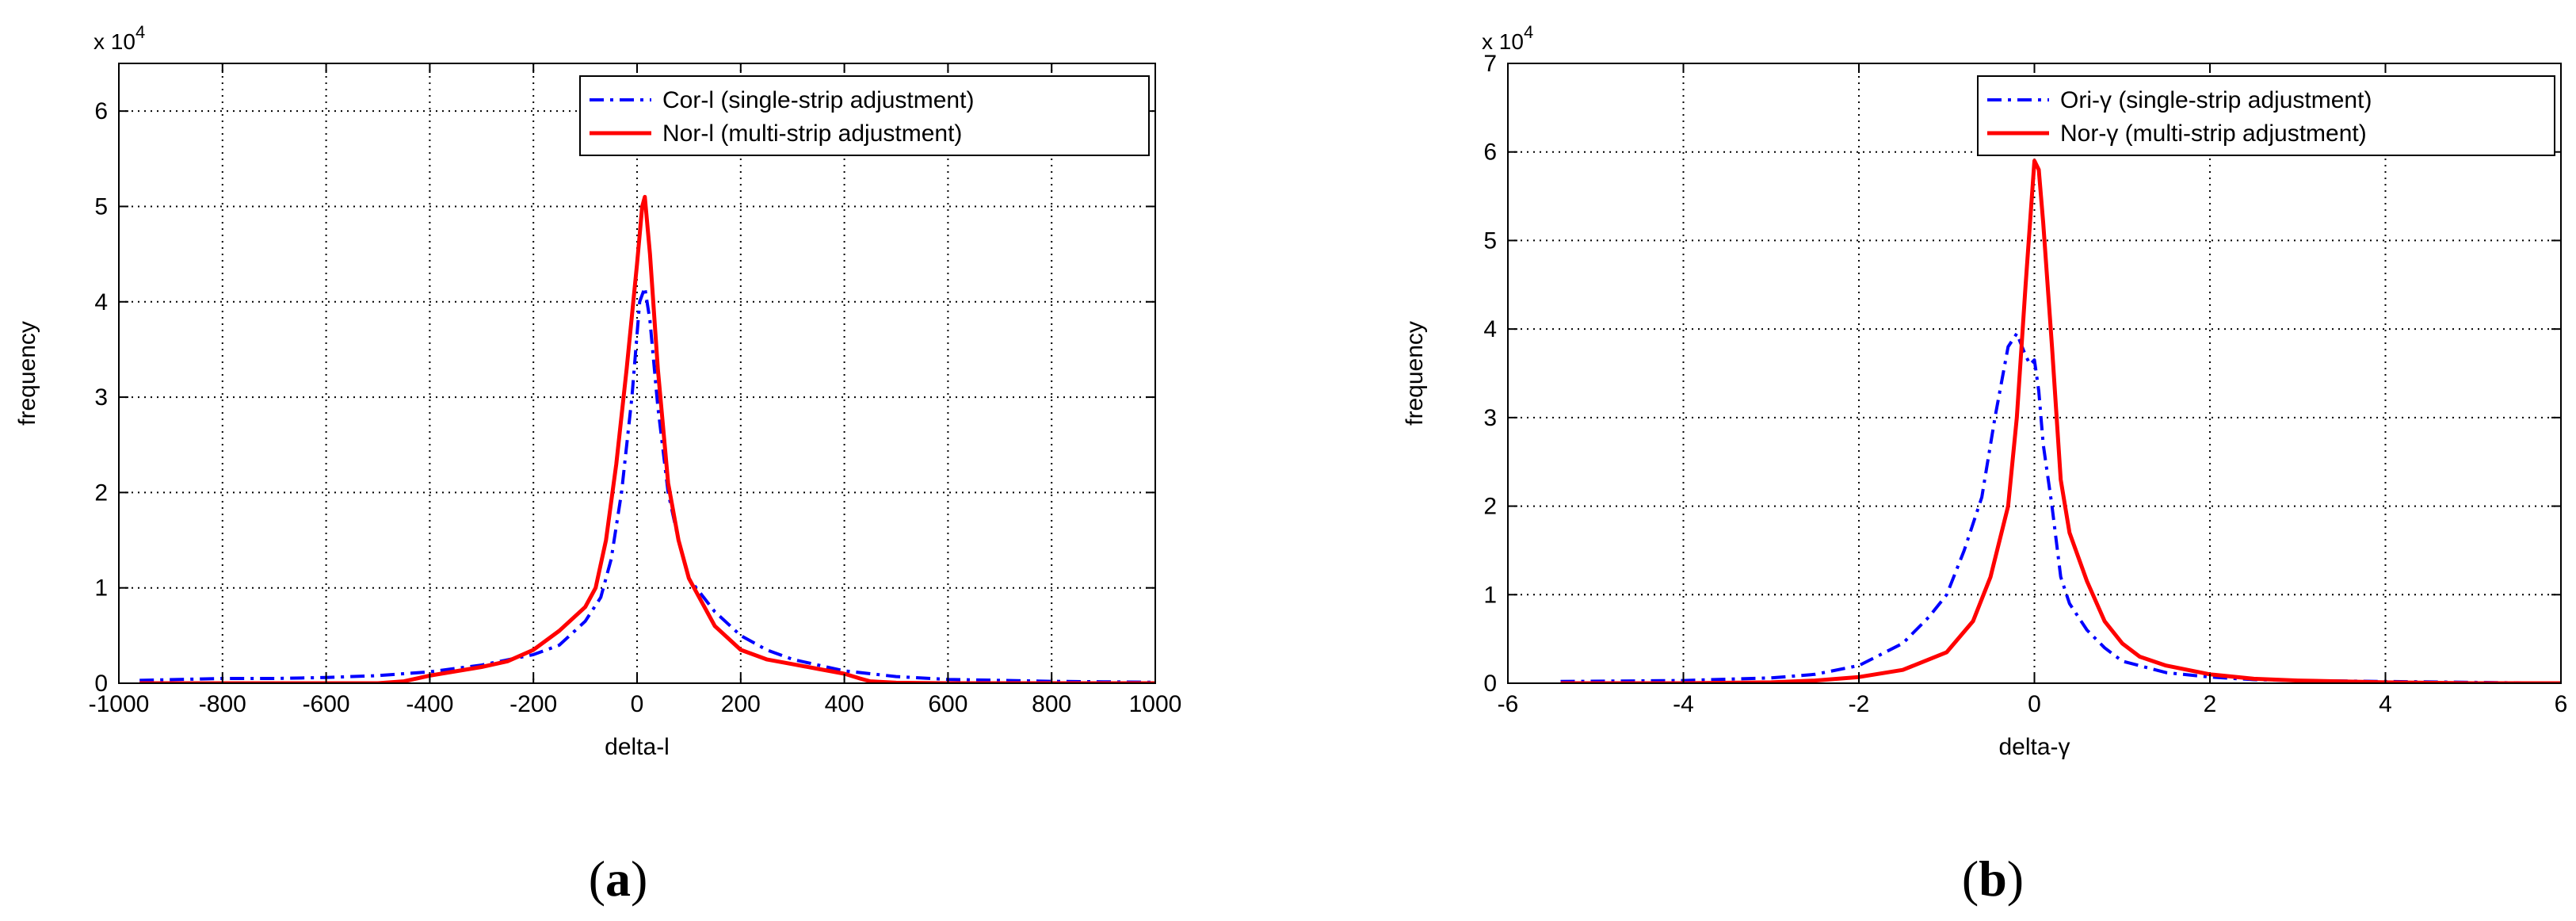 The height and width of the screenshot is (921, 2576). I want to click on legend-entry: Cor-l (single-strip adjustment), so click(818, 100).